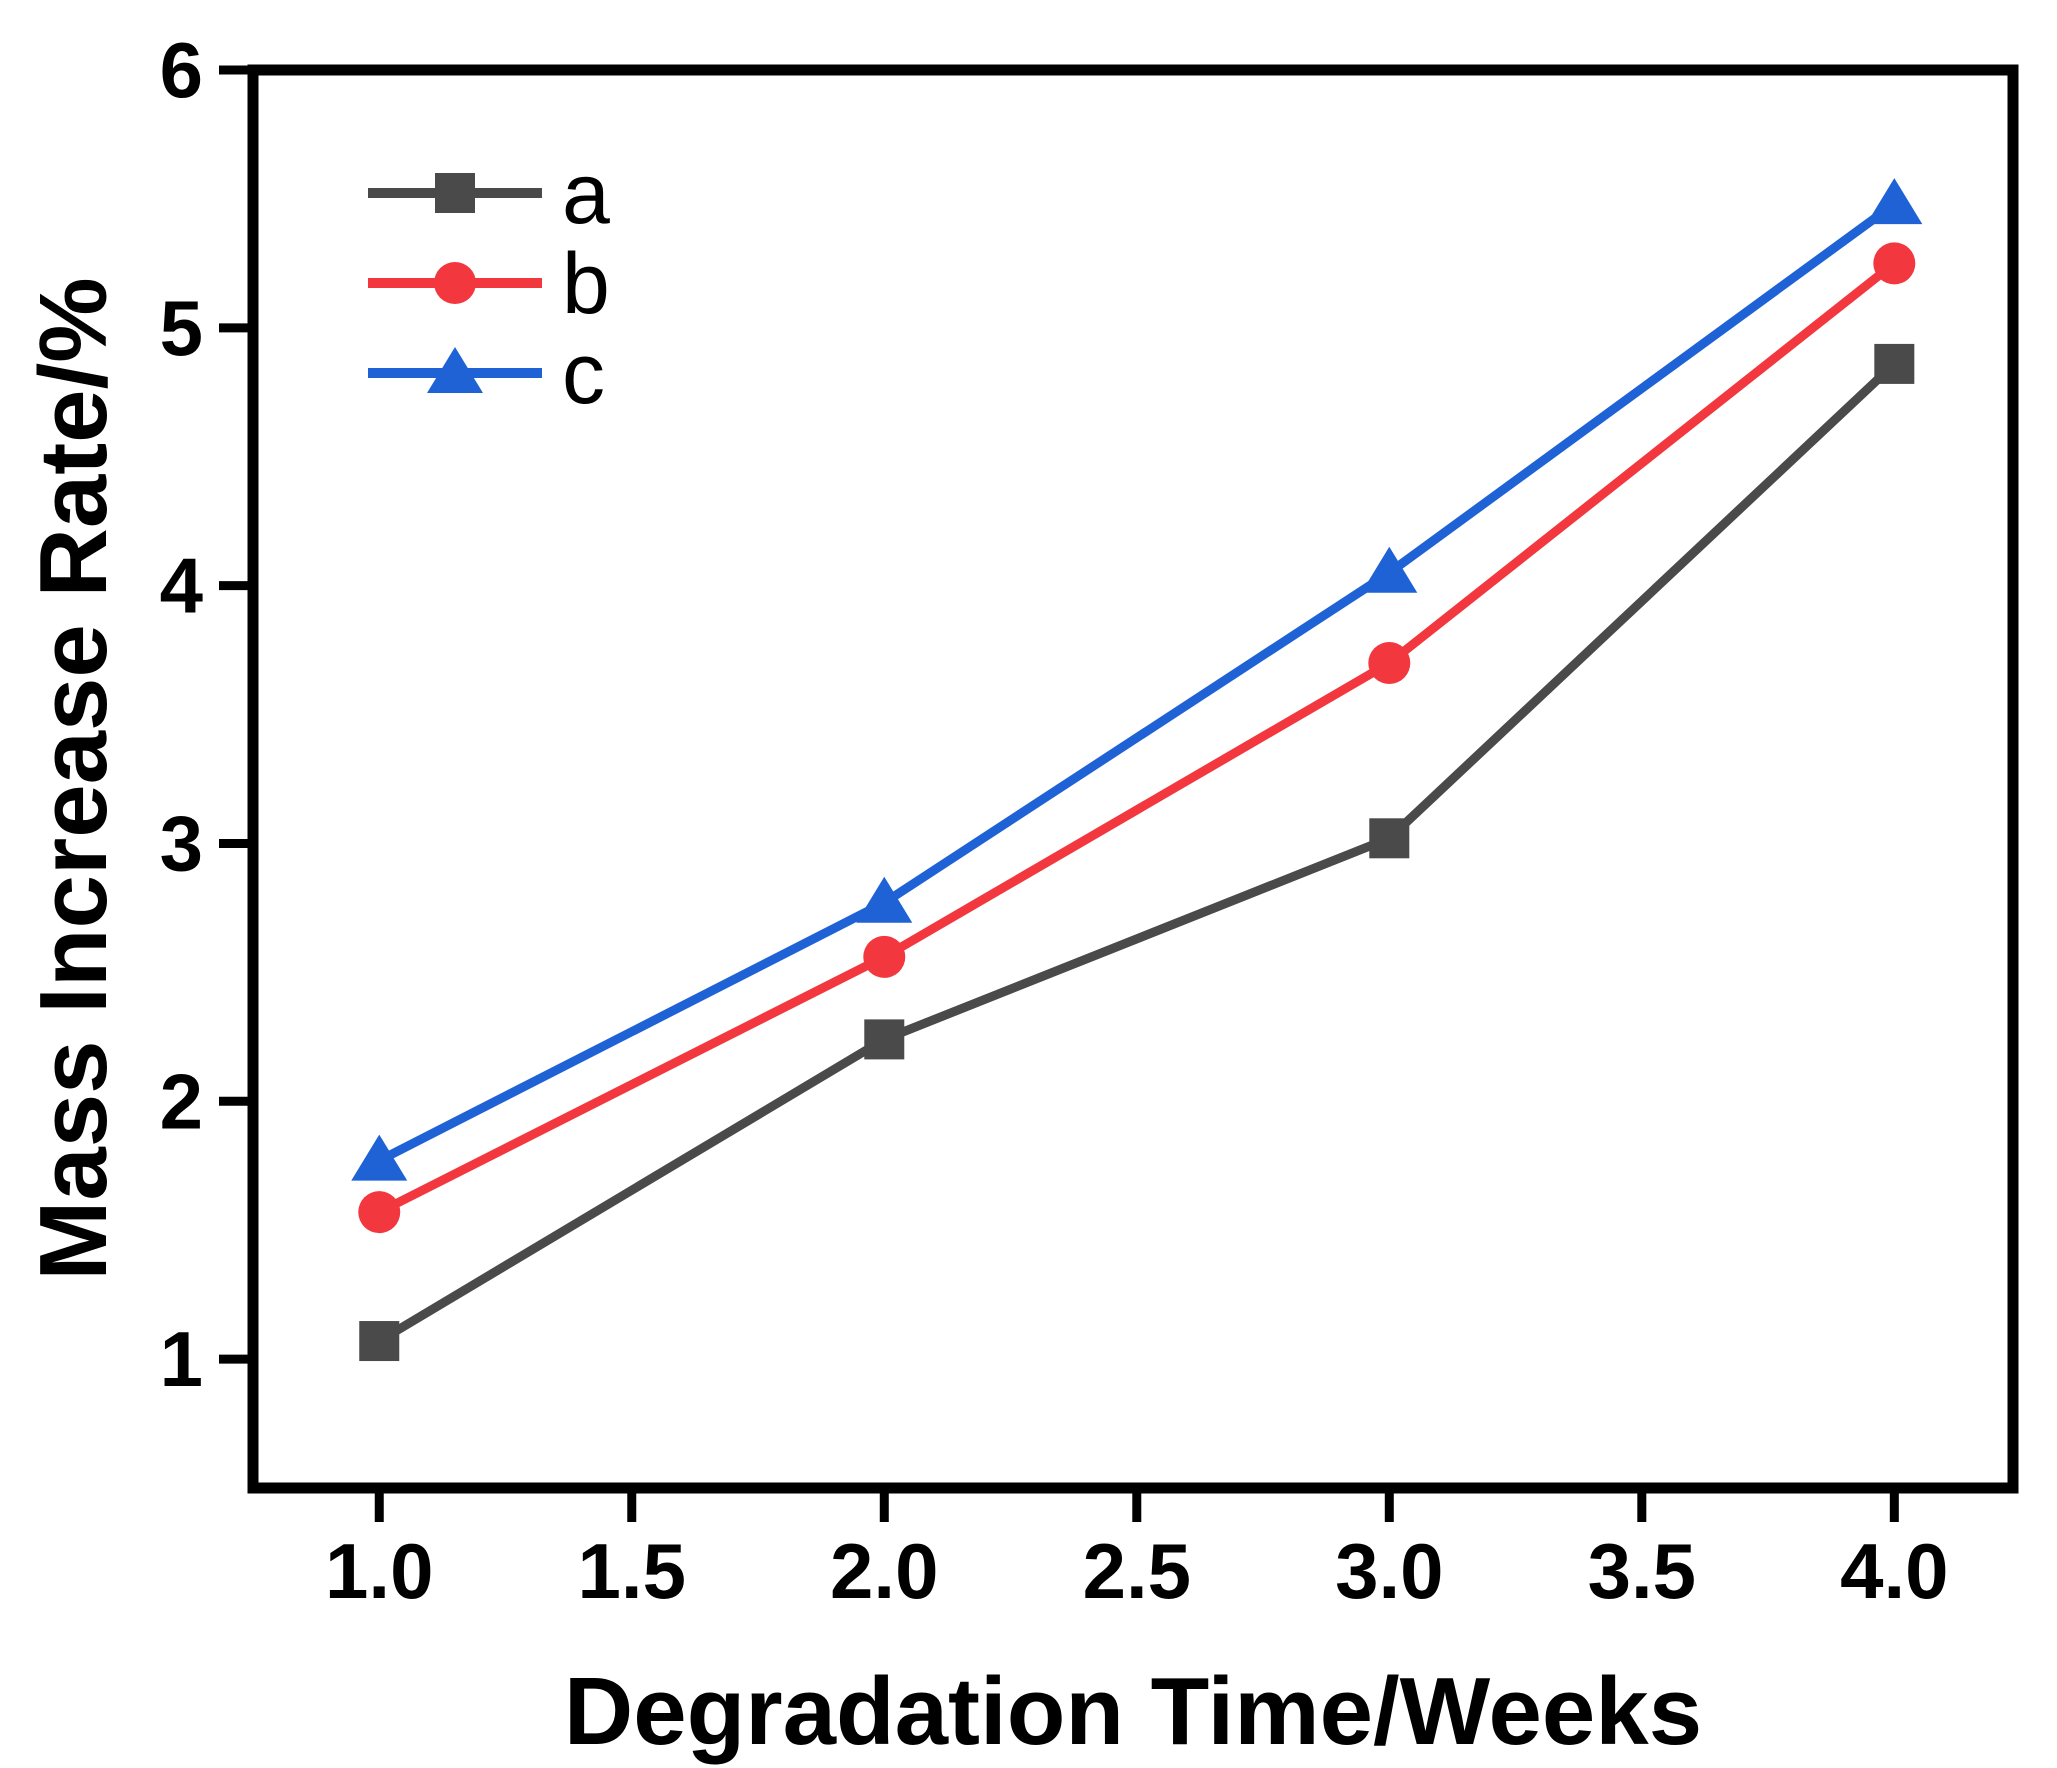 This screenshot has height=1768, width=2057. Describe the element at coordinates (1137, 1571) in the screenshot. I see `x-tick-label: 2.5` at that location.